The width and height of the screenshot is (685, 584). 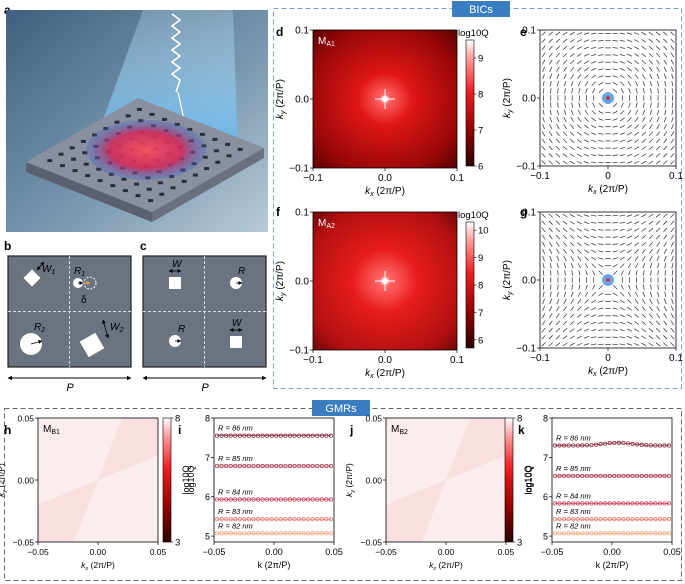 What do you see at coordinates (79, 272) in the screenshot?
I see `r1-label: R1` at bounding box center [79, 272].